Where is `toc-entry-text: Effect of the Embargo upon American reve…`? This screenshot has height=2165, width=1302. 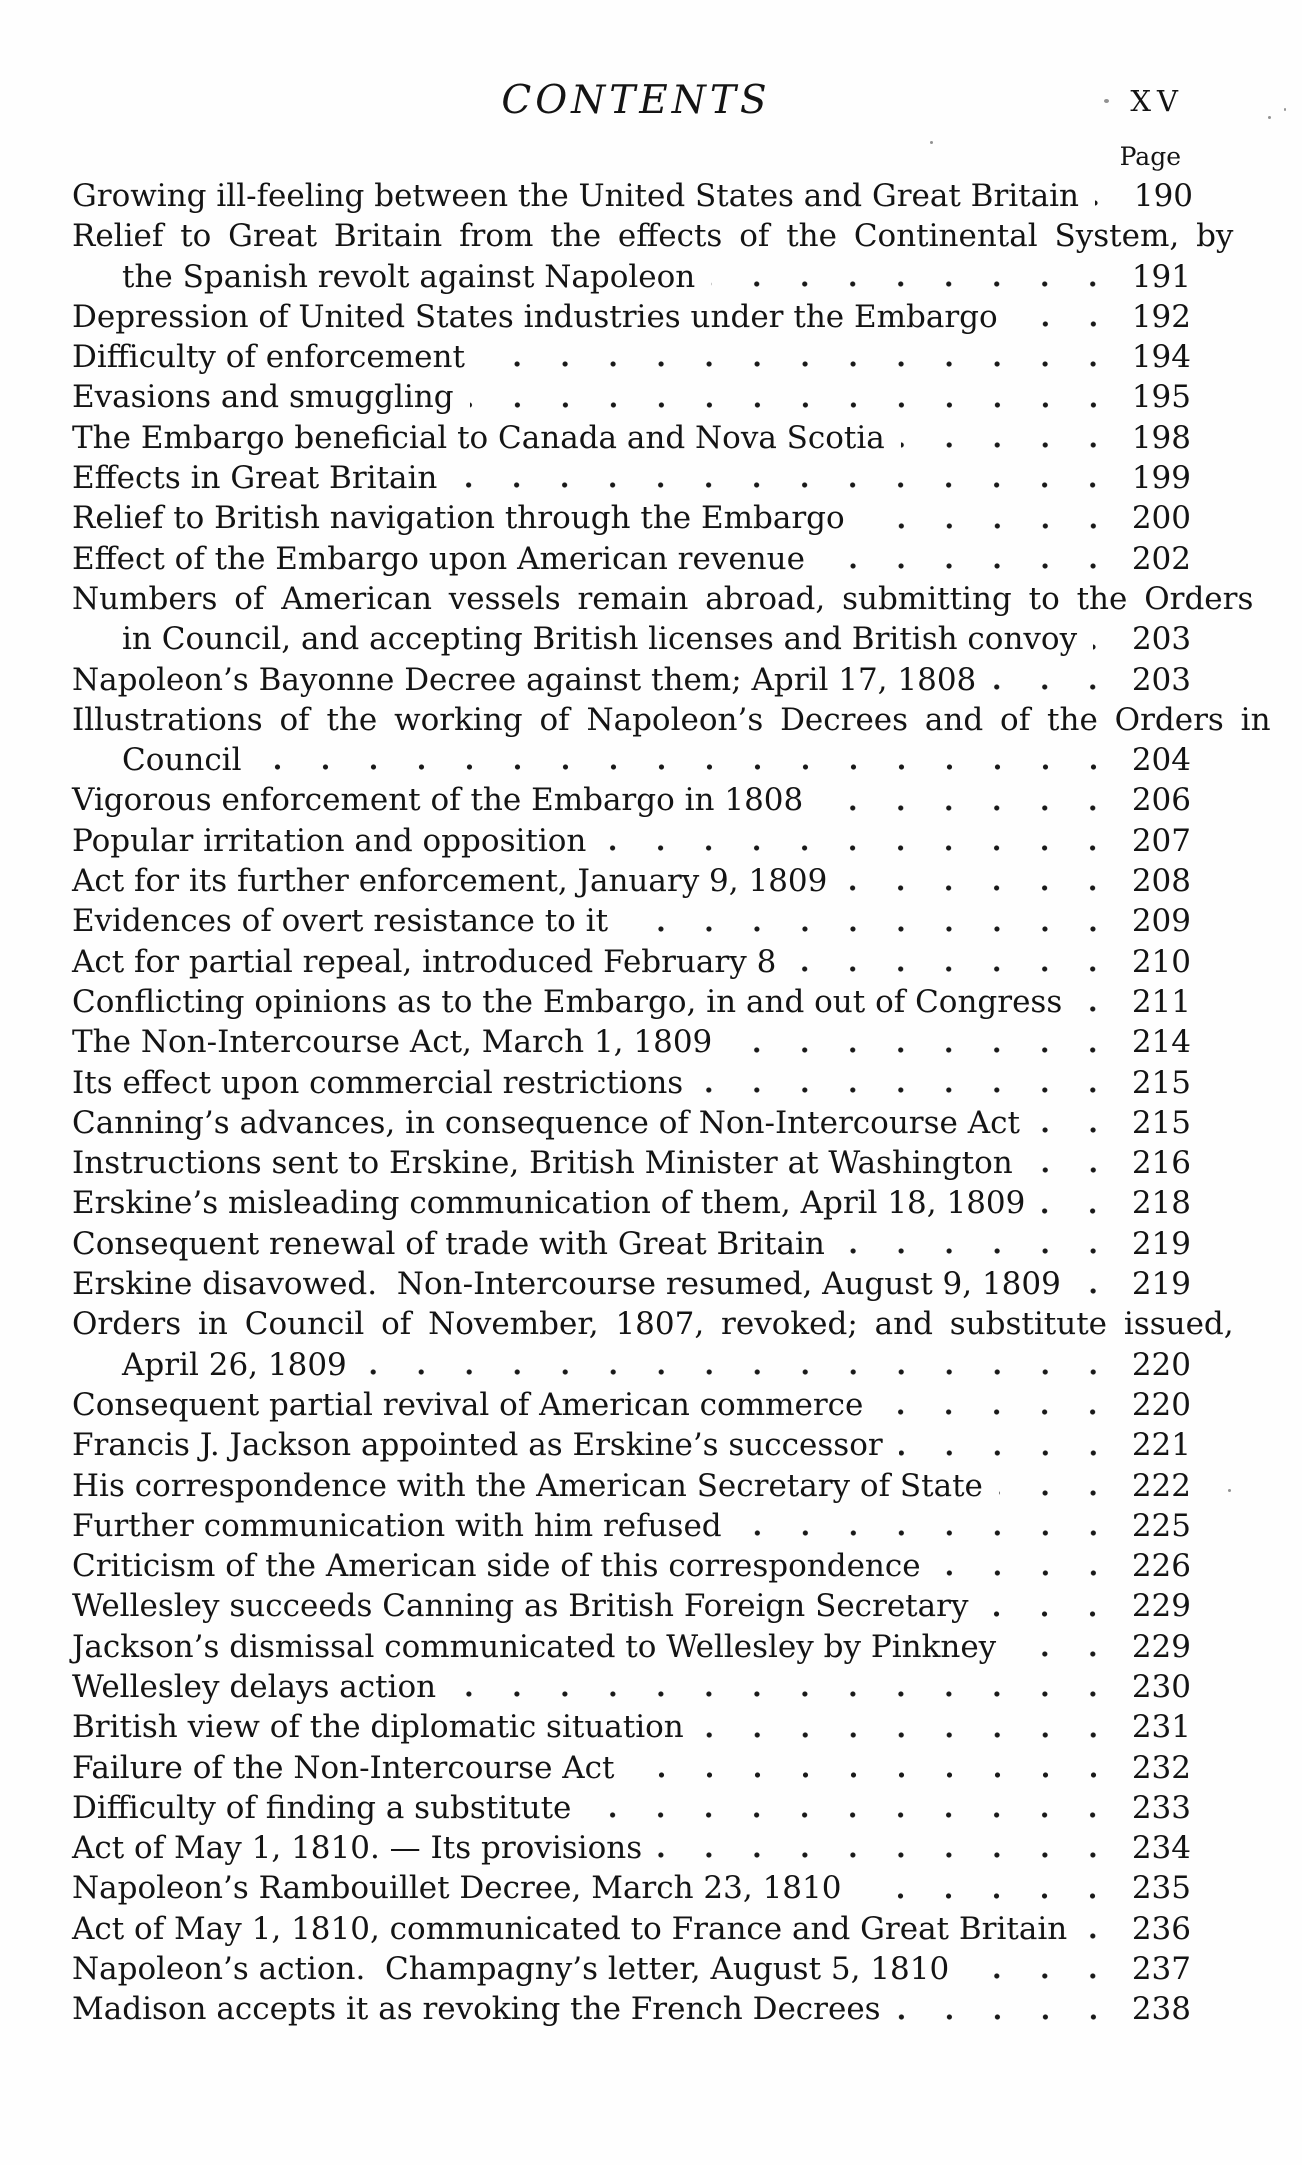
toc-entry-text: Effect of the Embargo upon American reve… is located at coordinates (438, 558).